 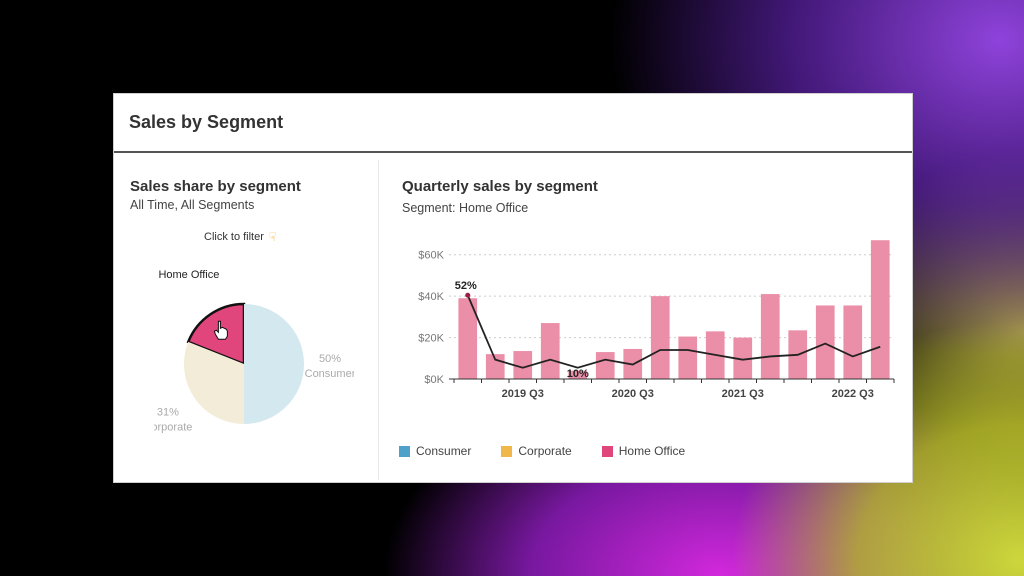 I want to click on legend-item-consumer: Consumer, so click(x=435, y=451).